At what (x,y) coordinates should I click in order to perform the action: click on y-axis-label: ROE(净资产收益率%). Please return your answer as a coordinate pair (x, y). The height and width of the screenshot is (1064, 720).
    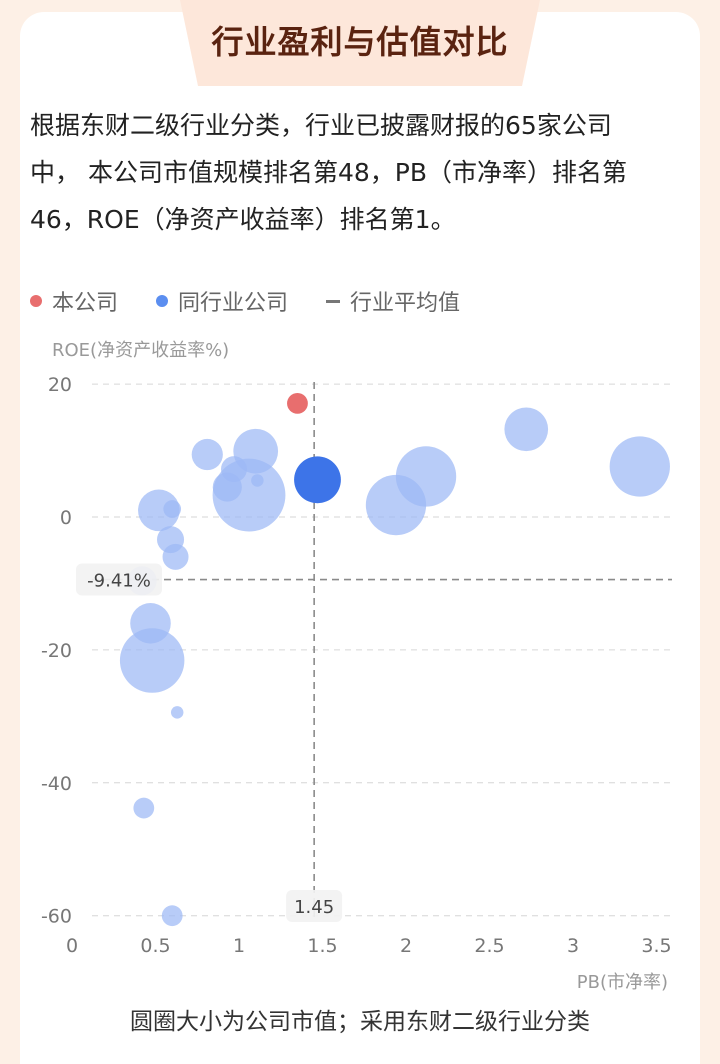
    Looking at the image, I should click on (140, 350).